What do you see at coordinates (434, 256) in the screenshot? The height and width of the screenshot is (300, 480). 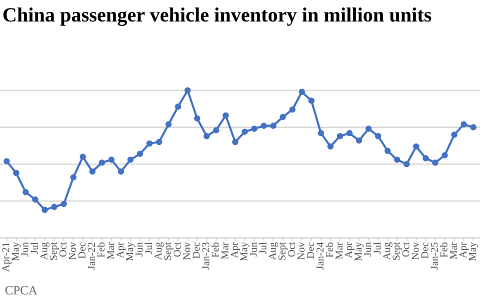 I see `x-tick-label: Jan-25` at bounding box center [434, 256].